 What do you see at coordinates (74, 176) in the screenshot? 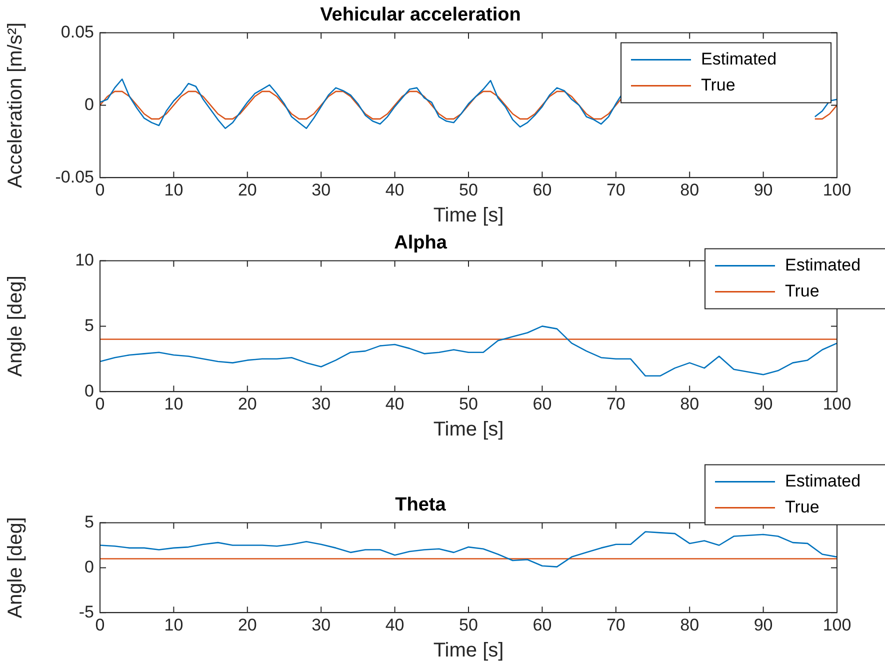
I see `y-tick-label: -0.05` at bounding box center [74, 176].